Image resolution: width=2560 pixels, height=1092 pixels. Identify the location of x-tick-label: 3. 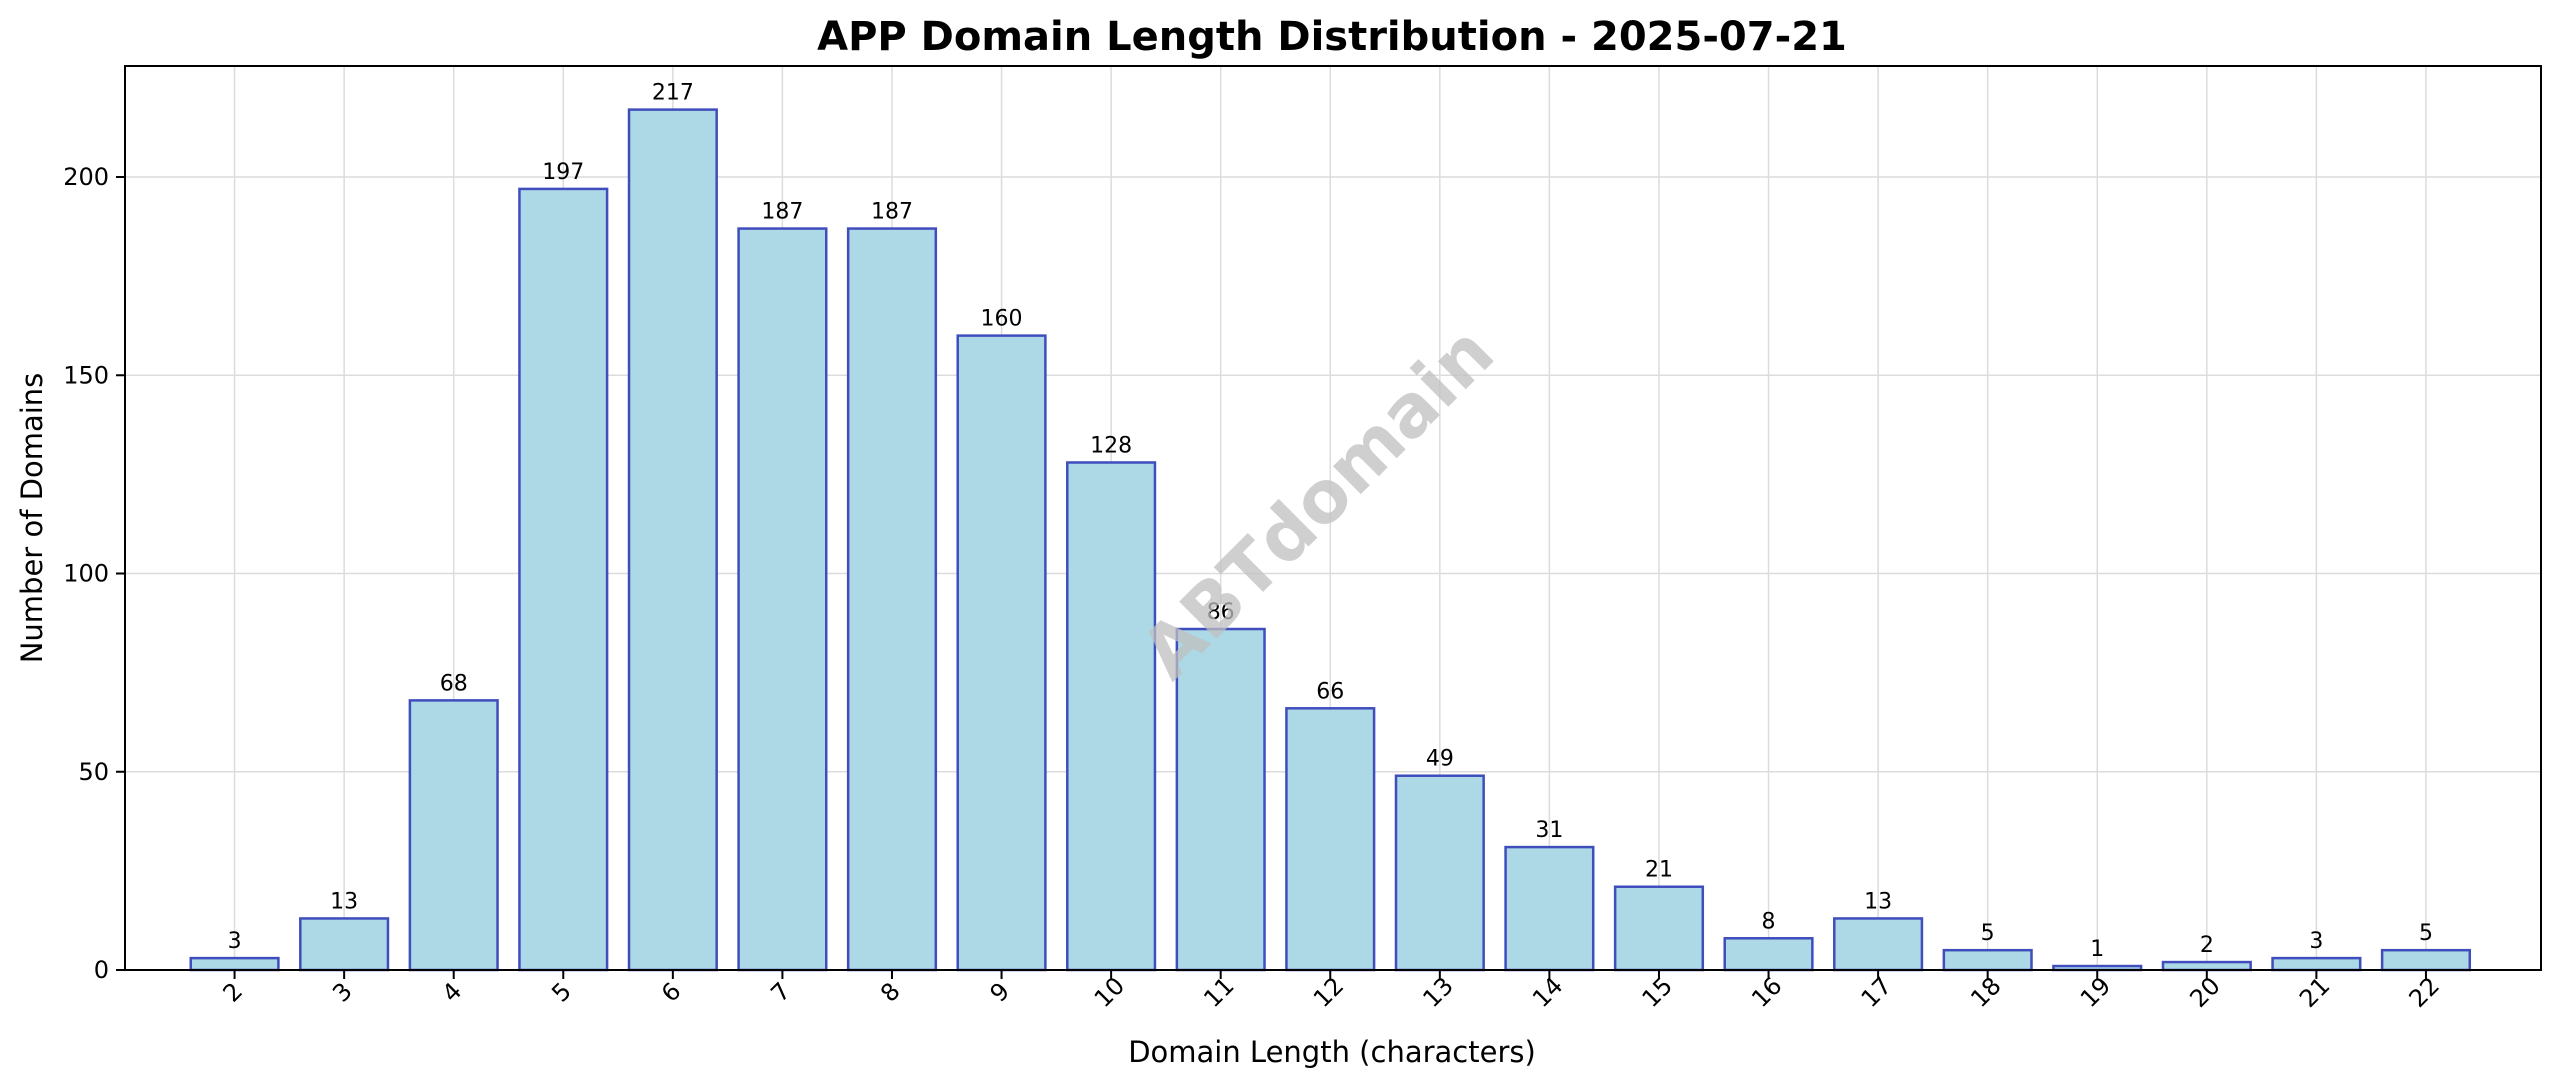
(342, 992).